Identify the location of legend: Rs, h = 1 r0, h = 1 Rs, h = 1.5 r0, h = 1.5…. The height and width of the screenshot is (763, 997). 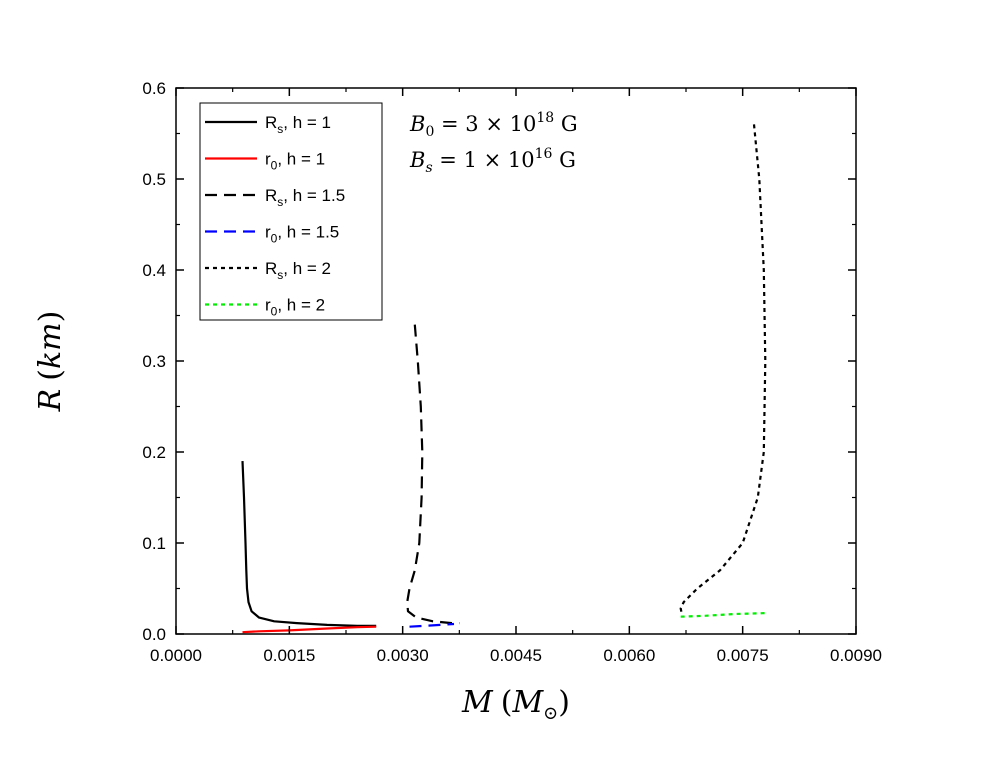
(275, 216).